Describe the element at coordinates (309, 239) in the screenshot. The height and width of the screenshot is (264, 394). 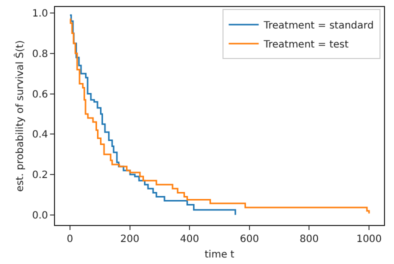
I see `x-tick-label: 800` at that location.